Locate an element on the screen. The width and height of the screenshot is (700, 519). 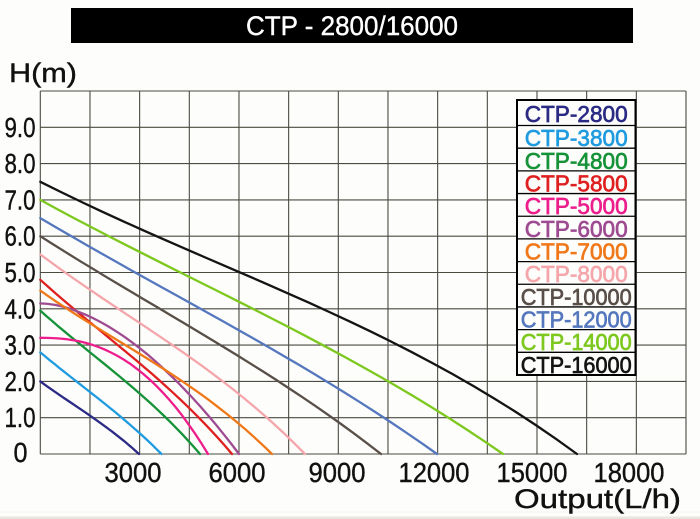
svg-text: CTP-14000 is located at coordinates (576, 342).